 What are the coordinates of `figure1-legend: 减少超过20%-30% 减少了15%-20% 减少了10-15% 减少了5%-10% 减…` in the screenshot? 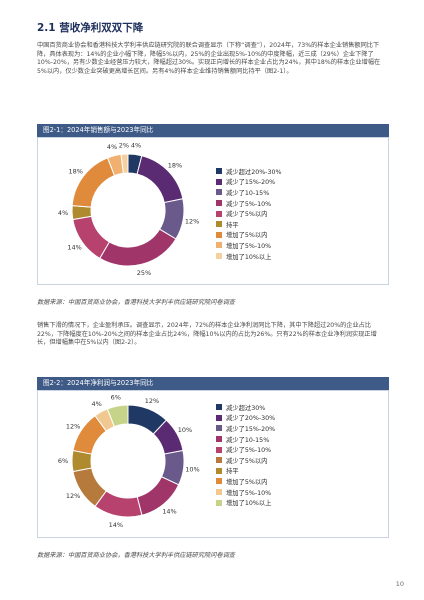 It's located at (248, 213).